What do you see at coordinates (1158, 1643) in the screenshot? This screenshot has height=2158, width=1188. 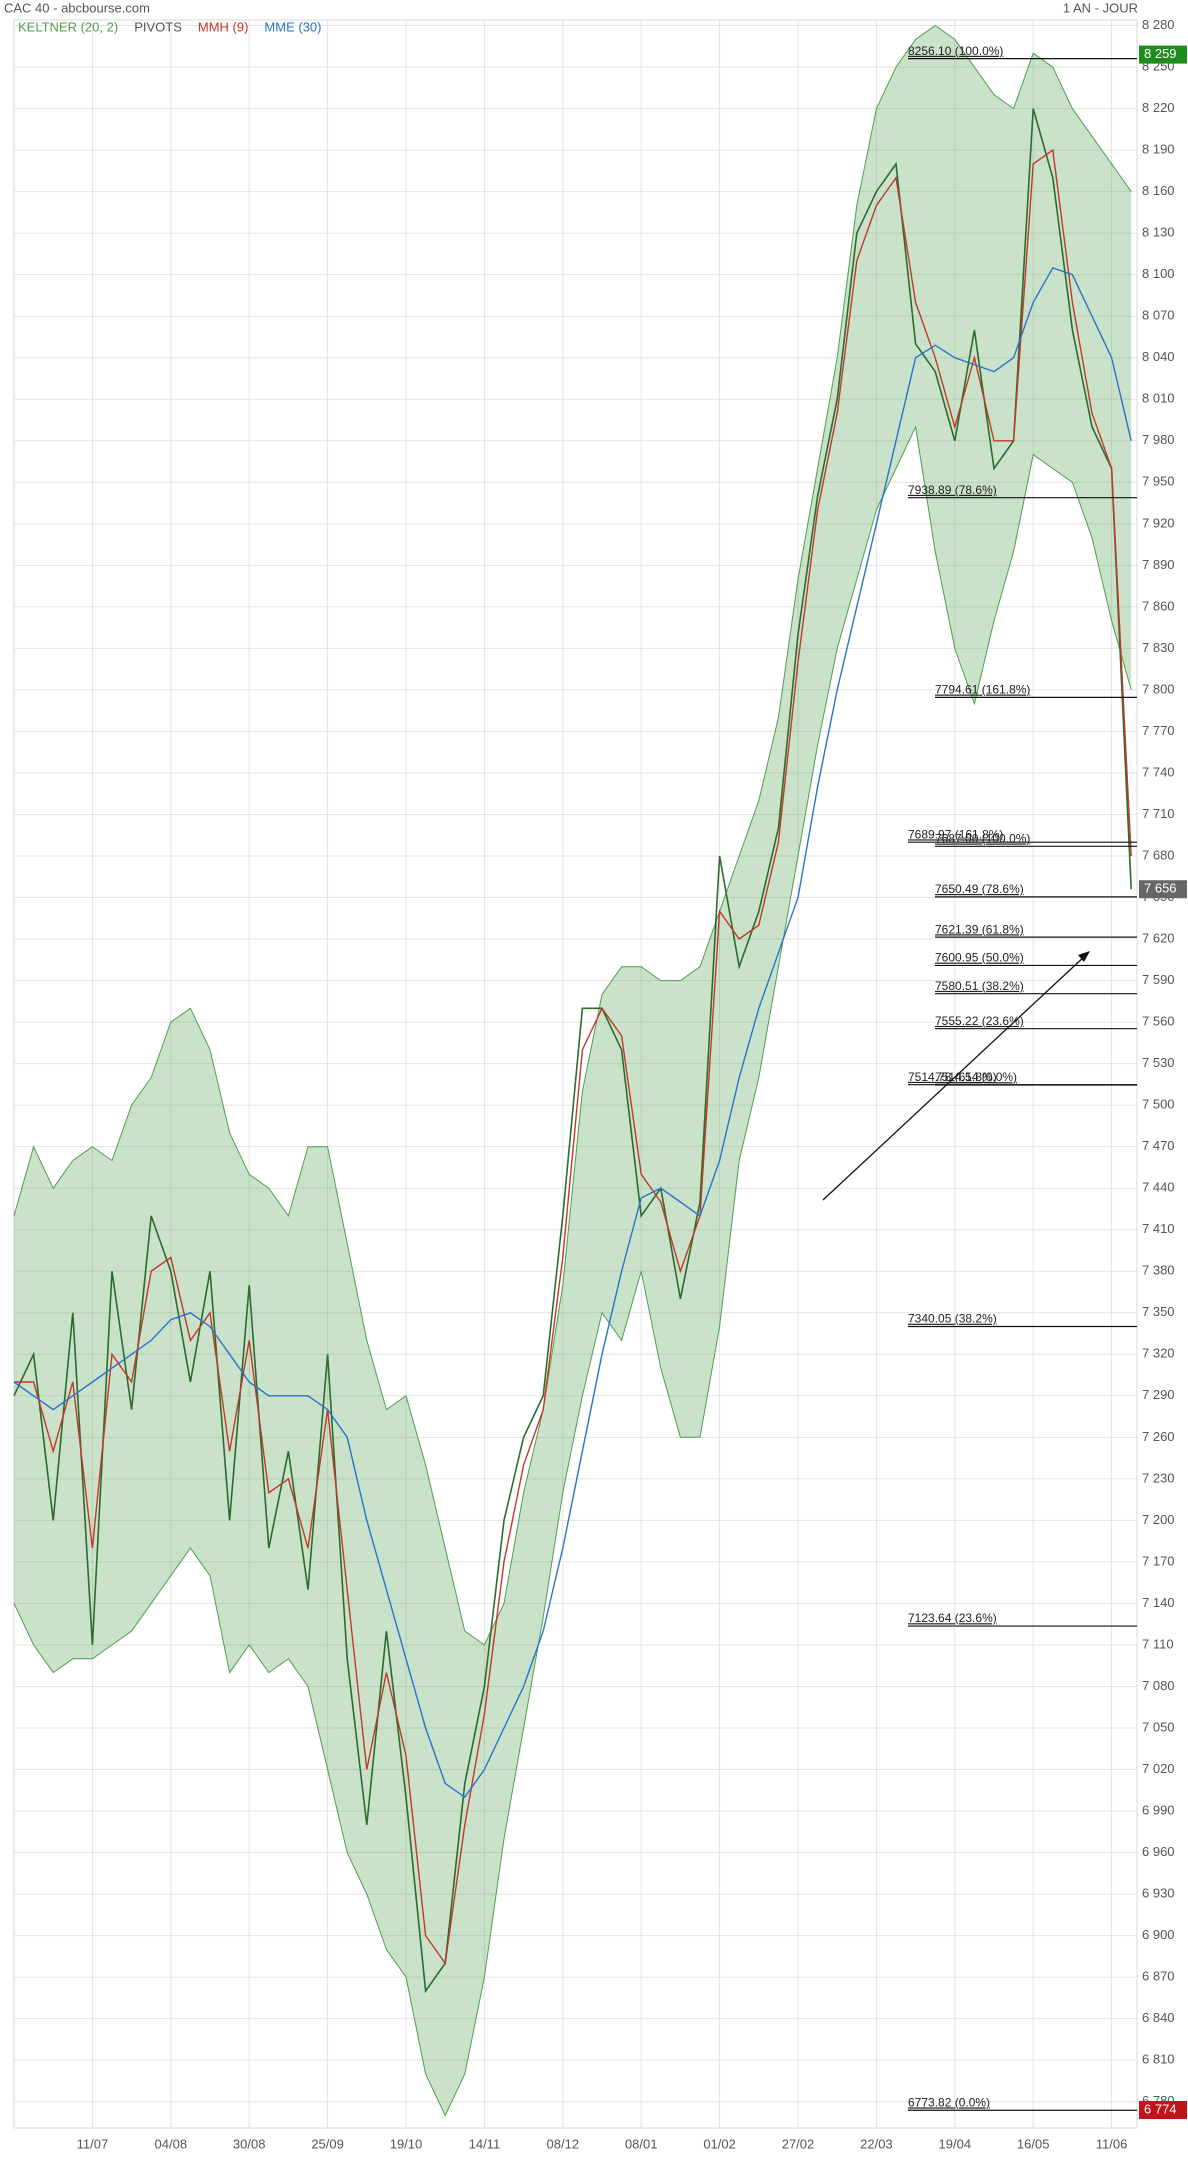 I see `y-tick-label: 7 110` at bounding box center [1158, 1643].